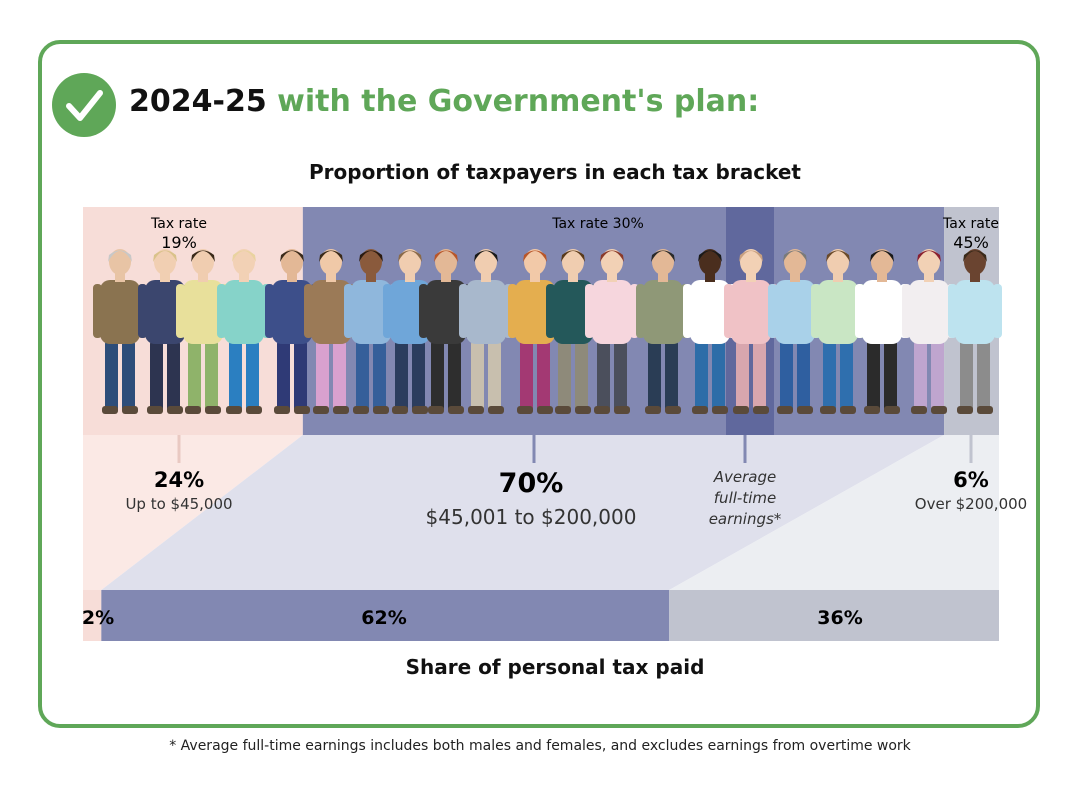 This screenshot has width=1080, height=794. What do you see at coordinates (745, 519) in the screenshot?
I see `marker-label-line-3: earnings*` at bounding box center [745, 519].